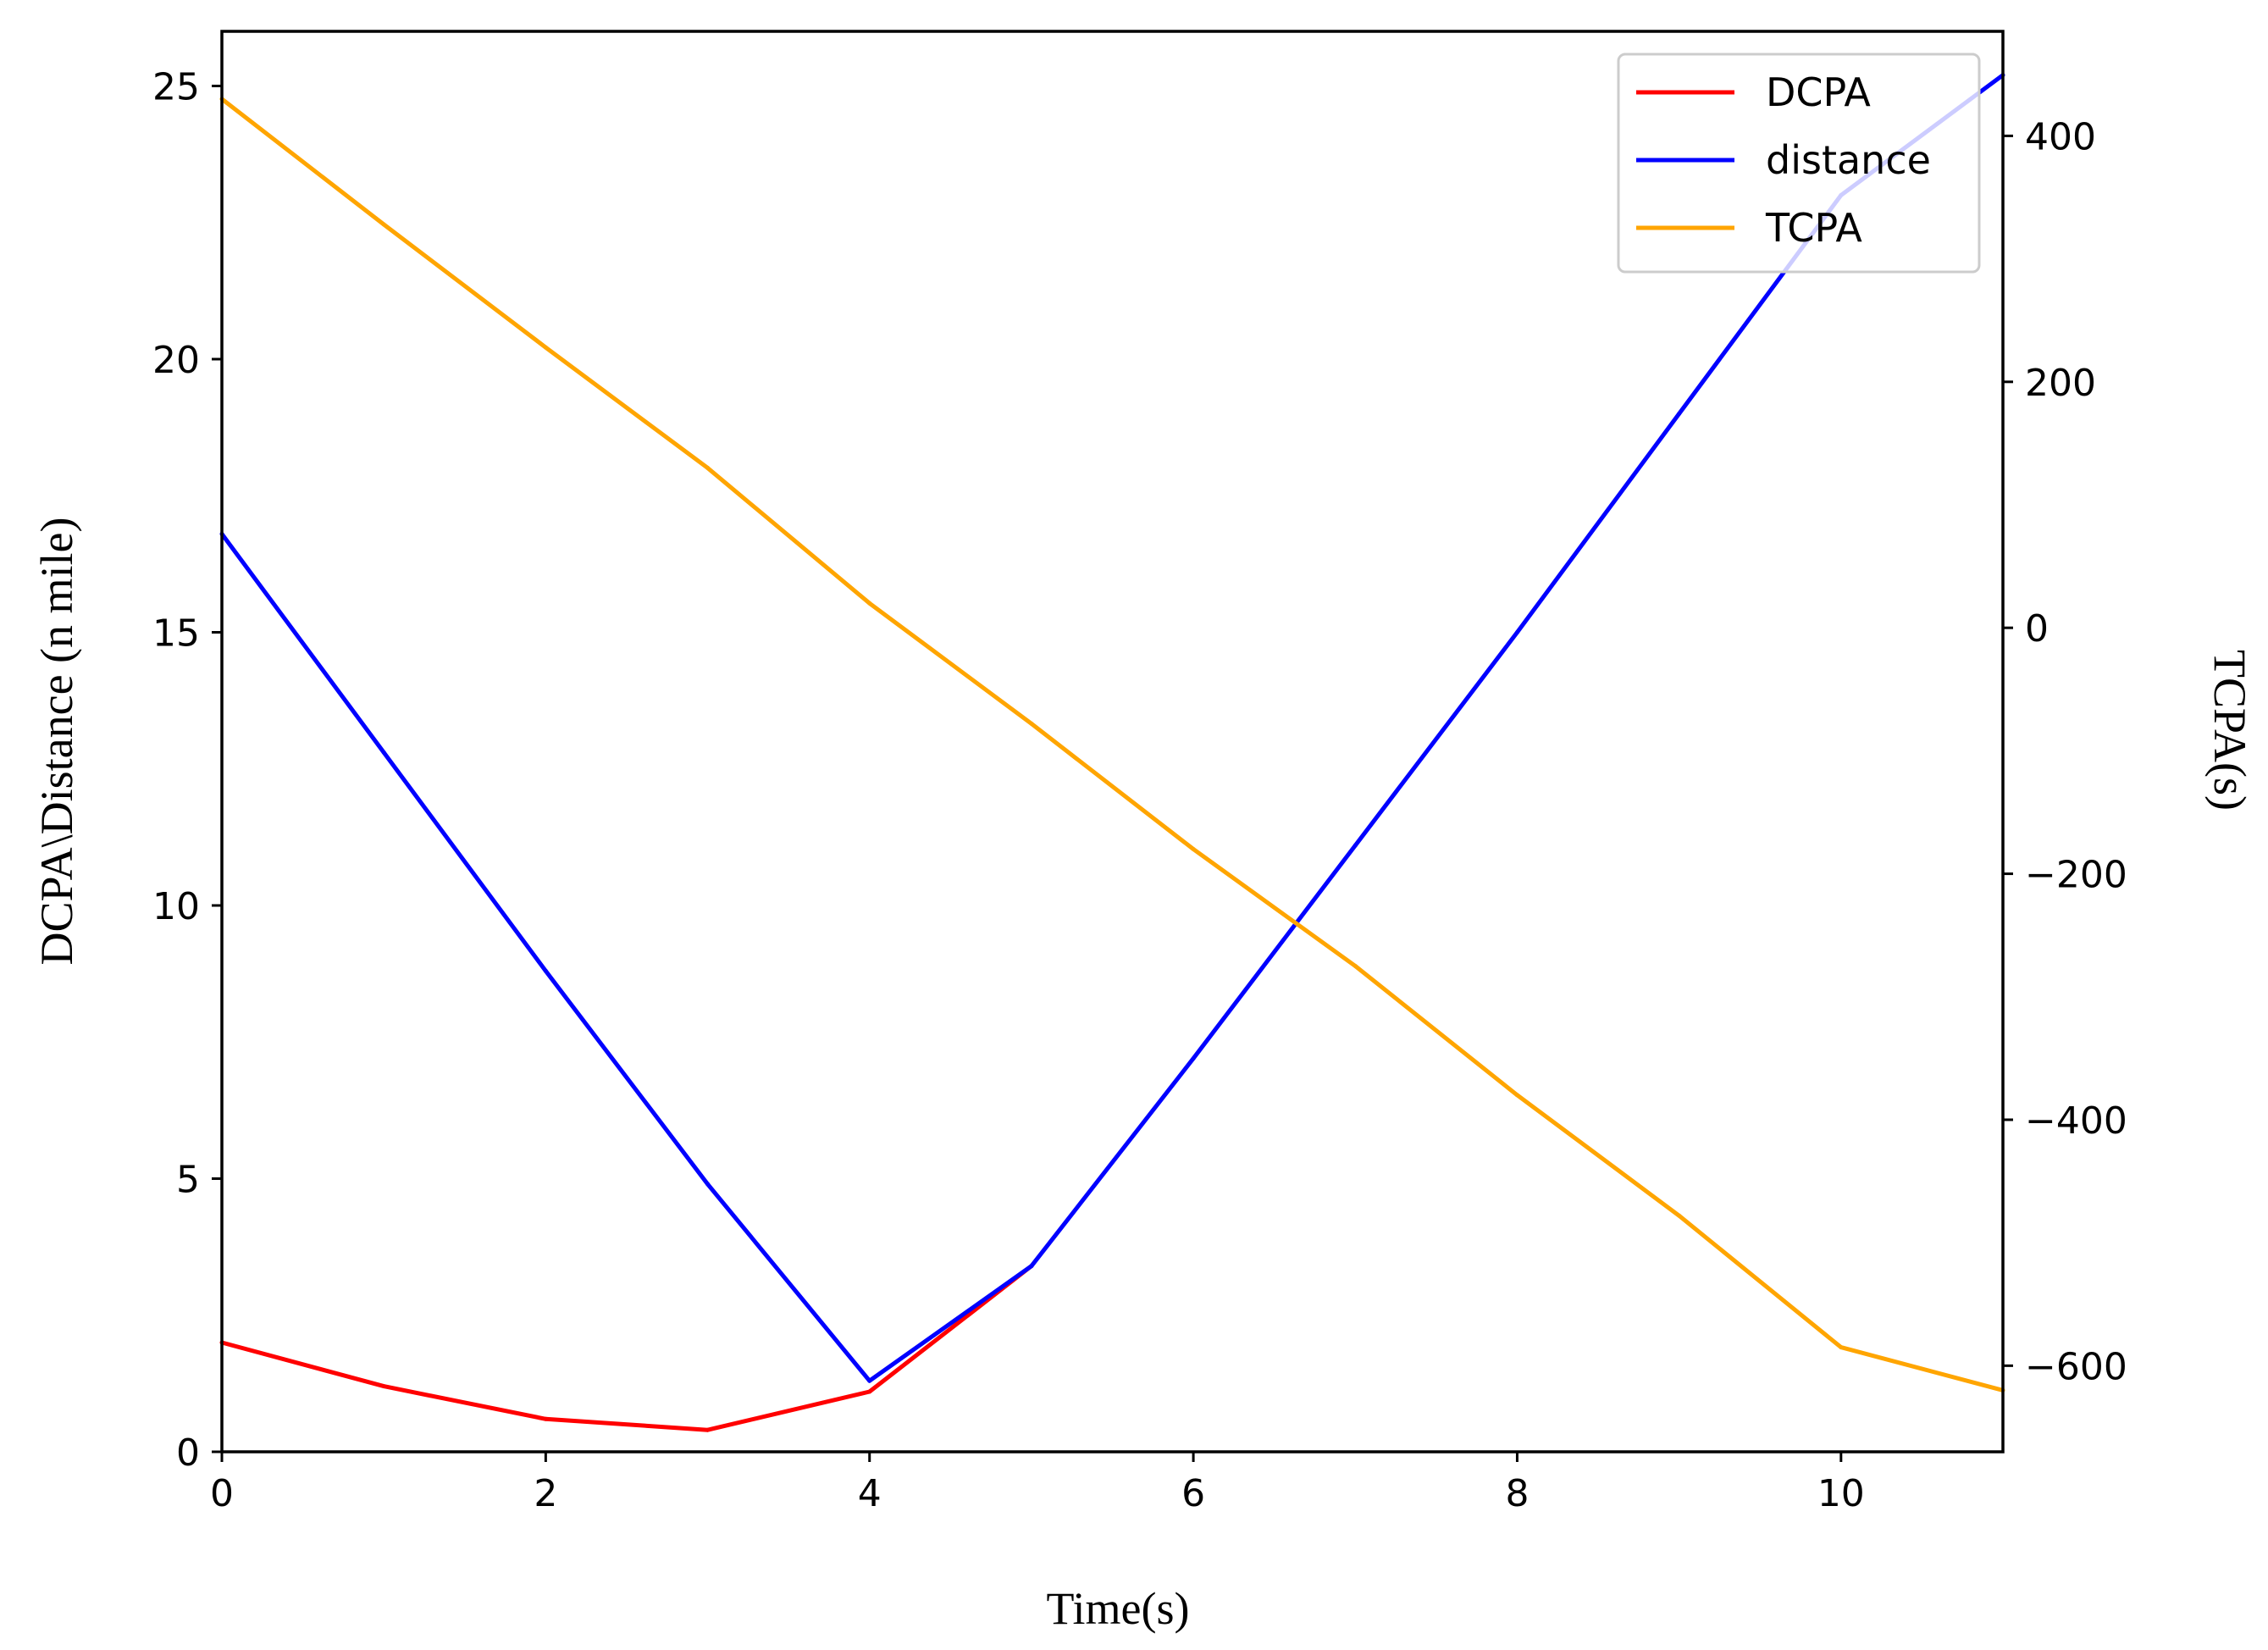  I want to click on left-y-tick-label: 10, so click(176, 906).